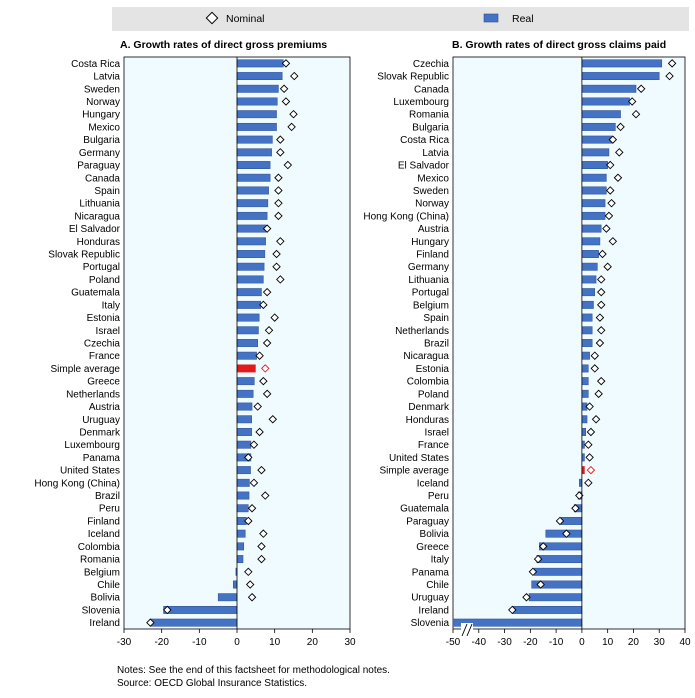 This screenshot has height=698, width=695. Describe the element at coordinates (588, 444) in the screenshot. I see `panel-b-marker-nominal-france` at that location.